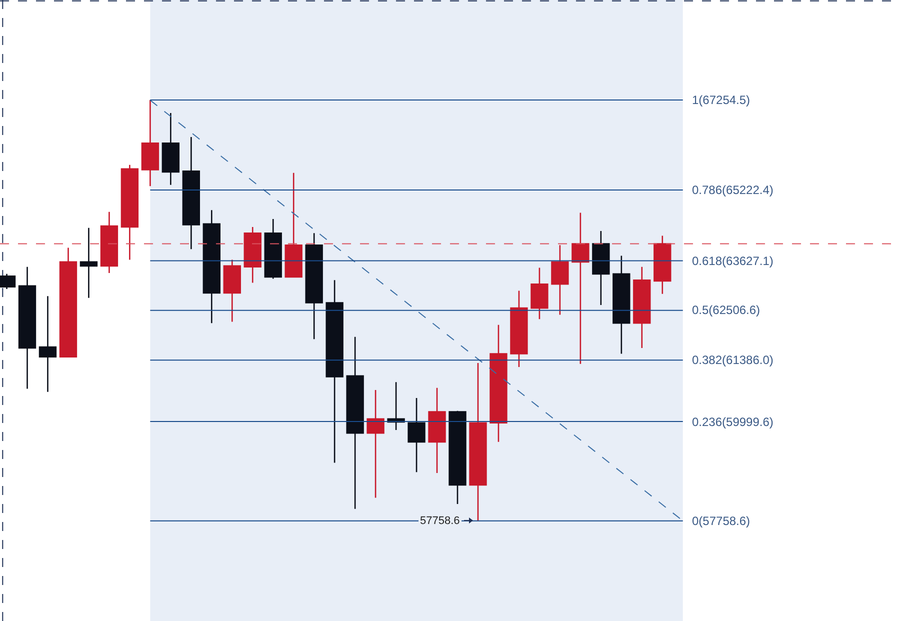 This screenshot has height=621, width=898. What do you see at coordinates (726, 310) in the screenshot?
I see `ref-line-label: 0.5(62506.6)` at bounding box center [726, 310].